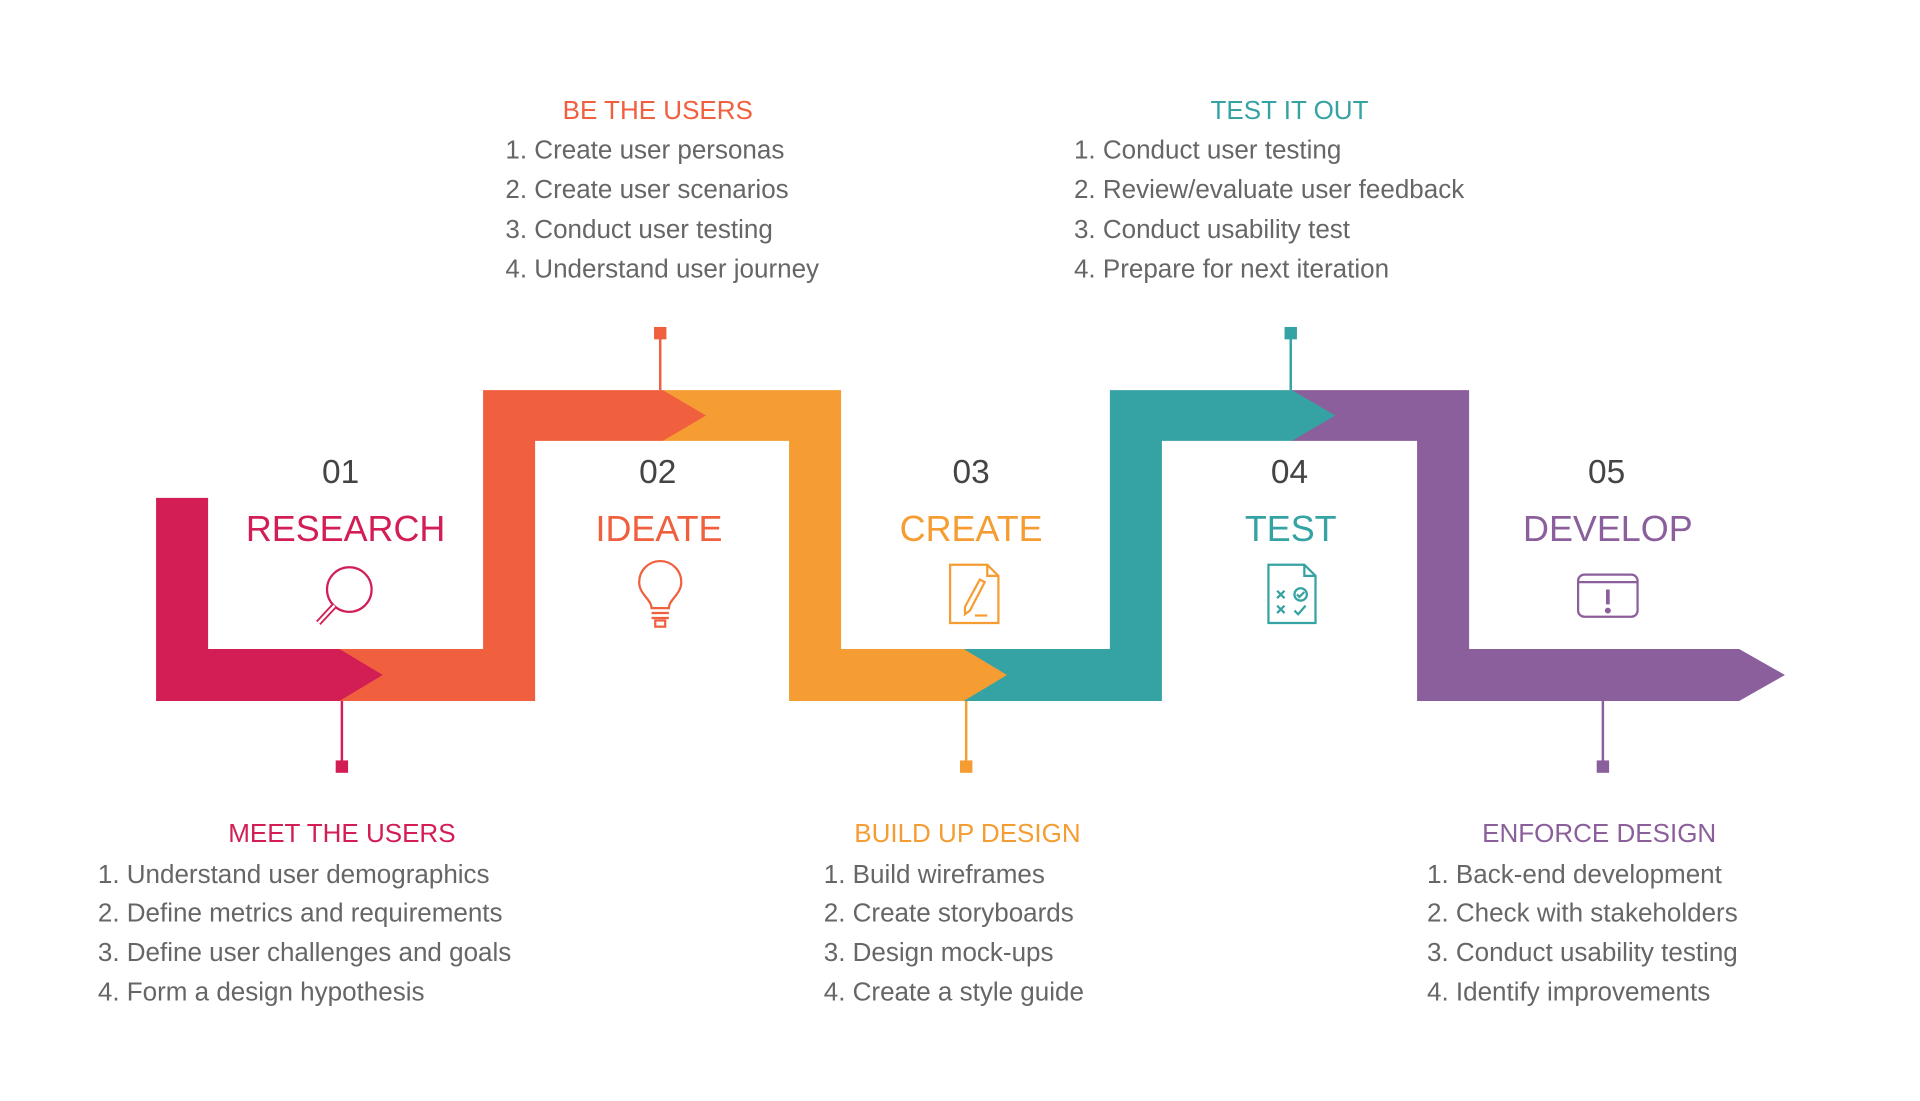  Describe the element at coordinates (346, 528) in the screenshot. I see `stage-label-research: RESEARCH` at that location.